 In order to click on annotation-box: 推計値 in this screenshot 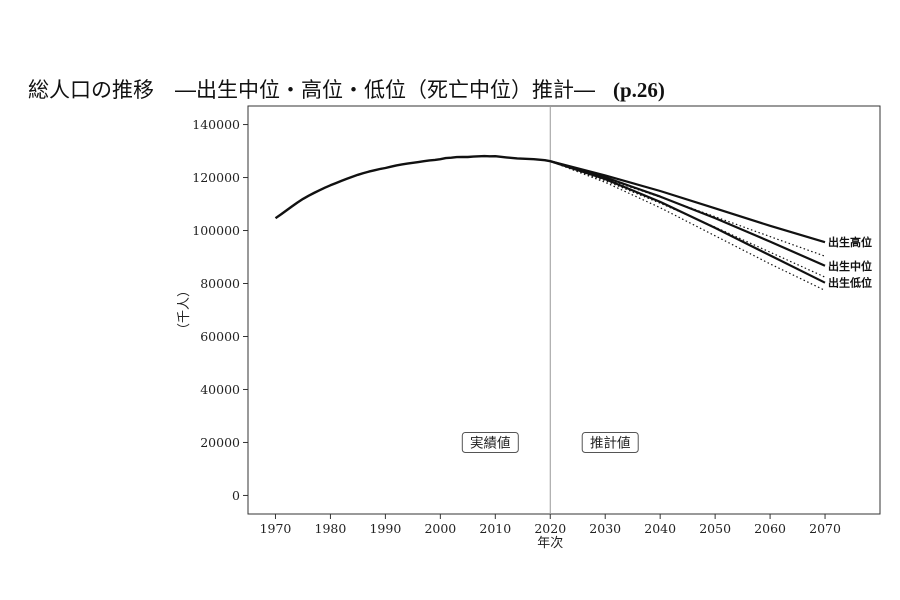, I will do `click(610, 442)`.